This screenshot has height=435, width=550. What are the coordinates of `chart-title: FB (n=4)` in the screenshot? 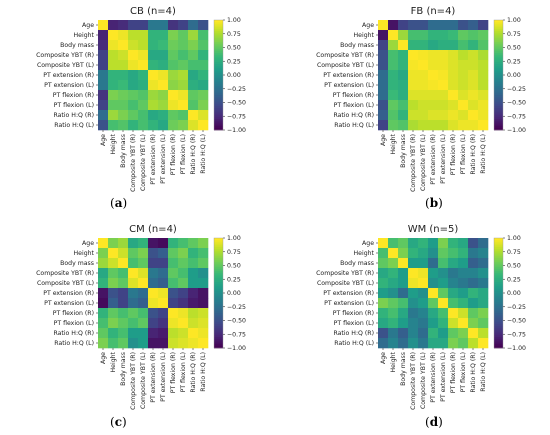 It's located at (433, 11).